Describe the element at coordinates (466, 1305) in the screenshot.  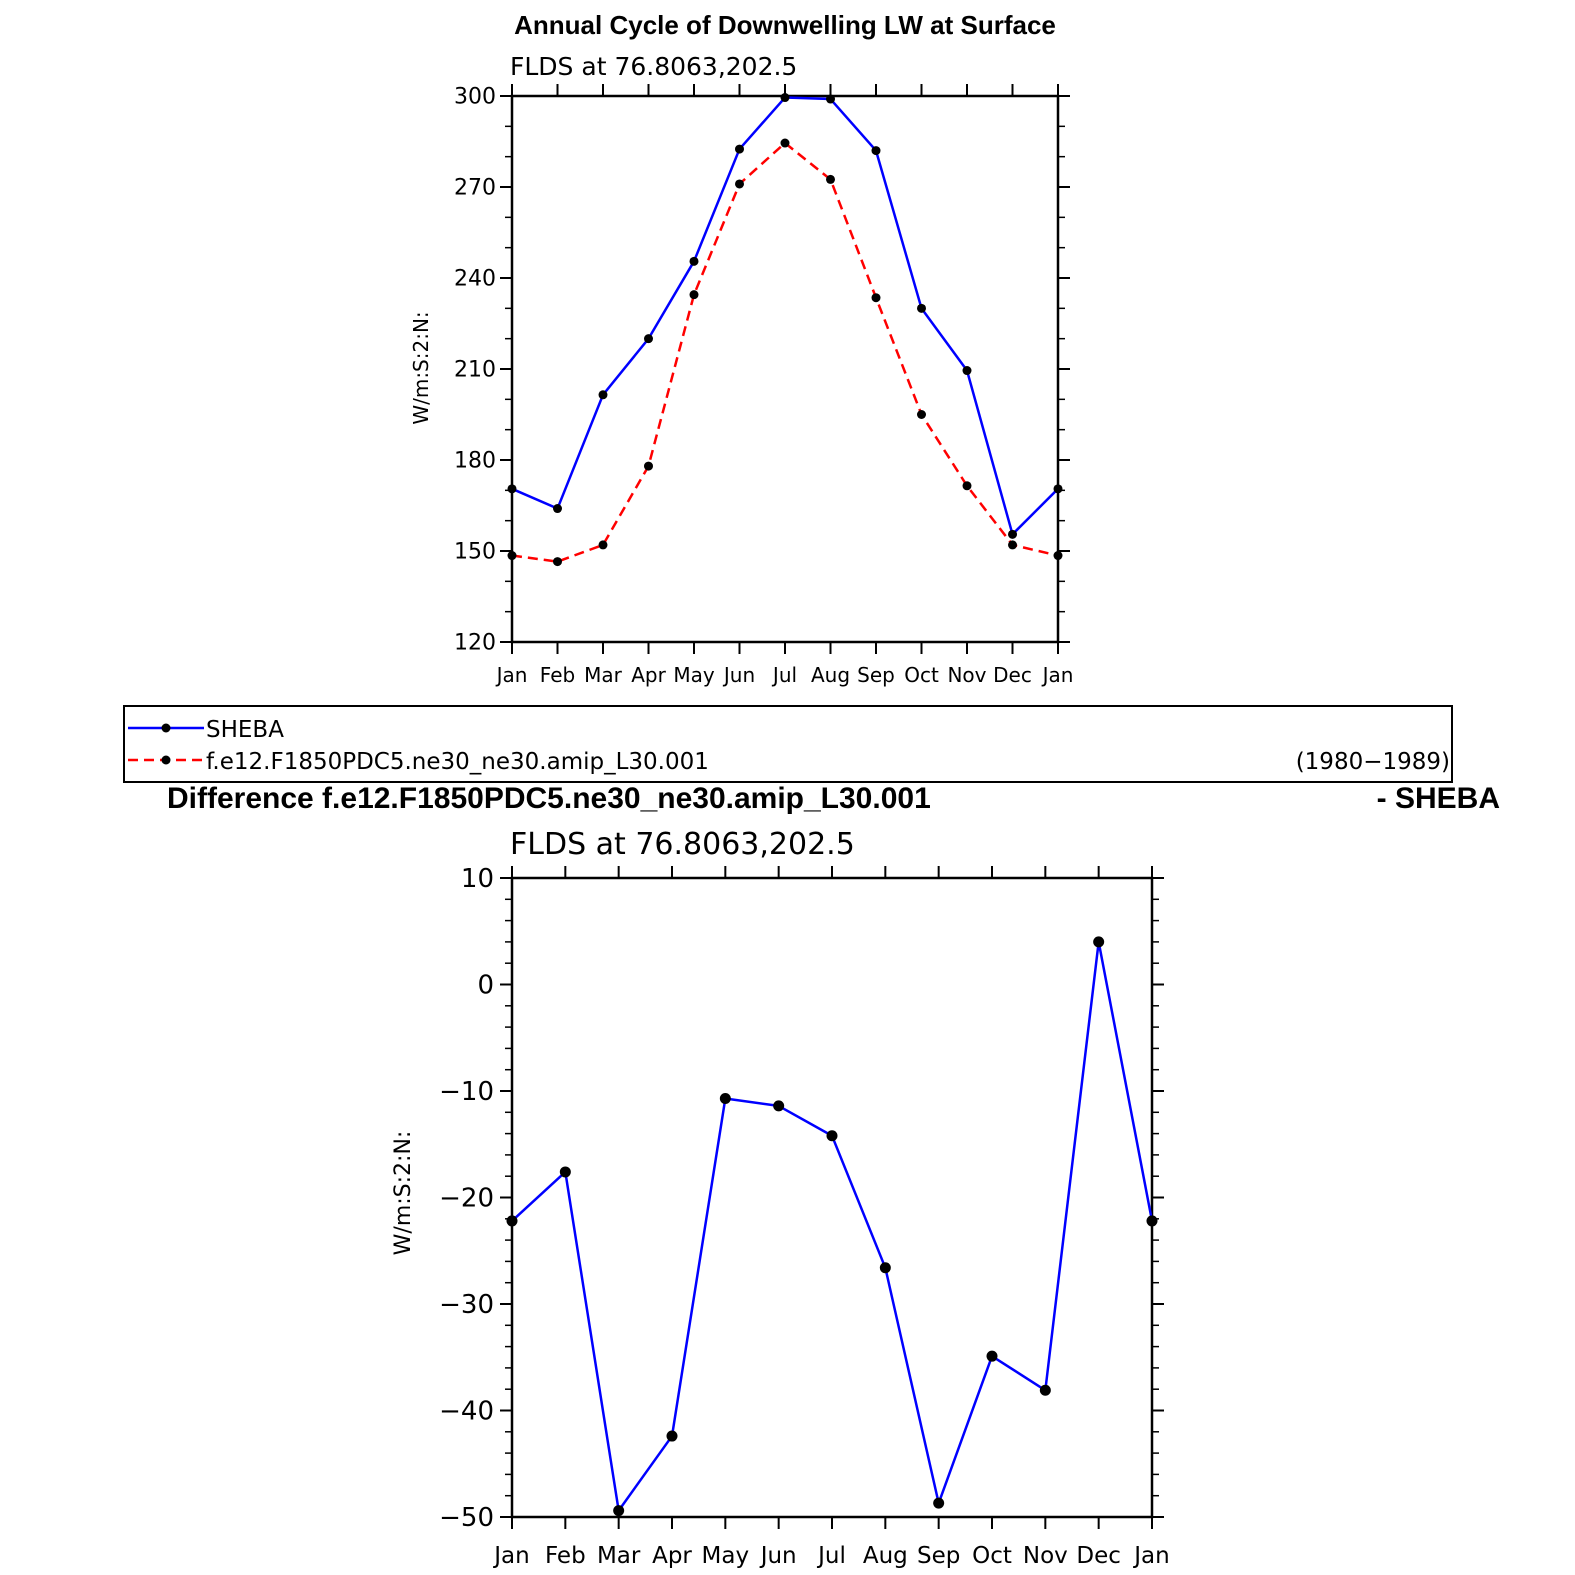
I see `bottom-y-tick-label: −30` at that location.